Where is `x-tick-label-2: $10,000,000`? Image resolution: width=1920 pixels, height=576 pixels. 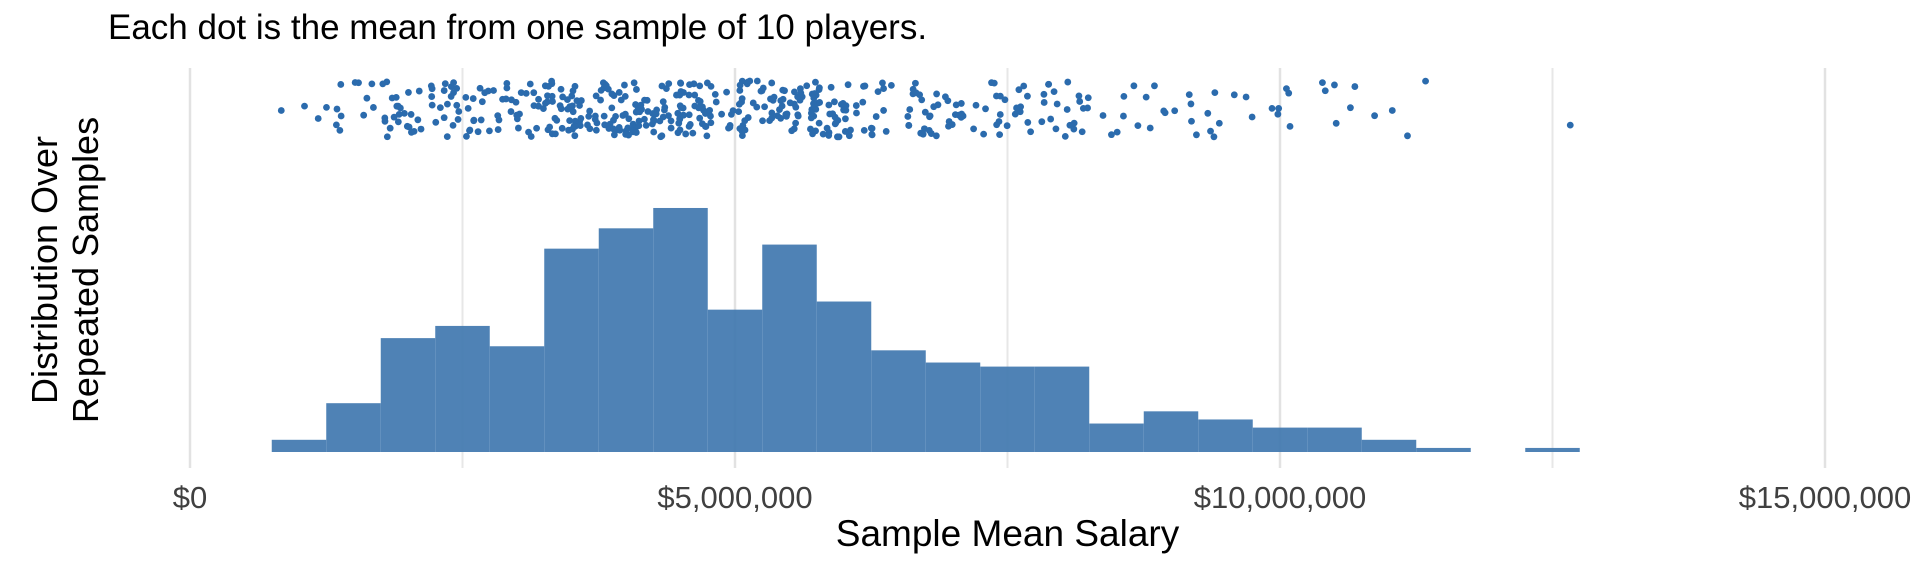
x-tick-label-2: $10,000,000 is located at coordinates (1280, 497).